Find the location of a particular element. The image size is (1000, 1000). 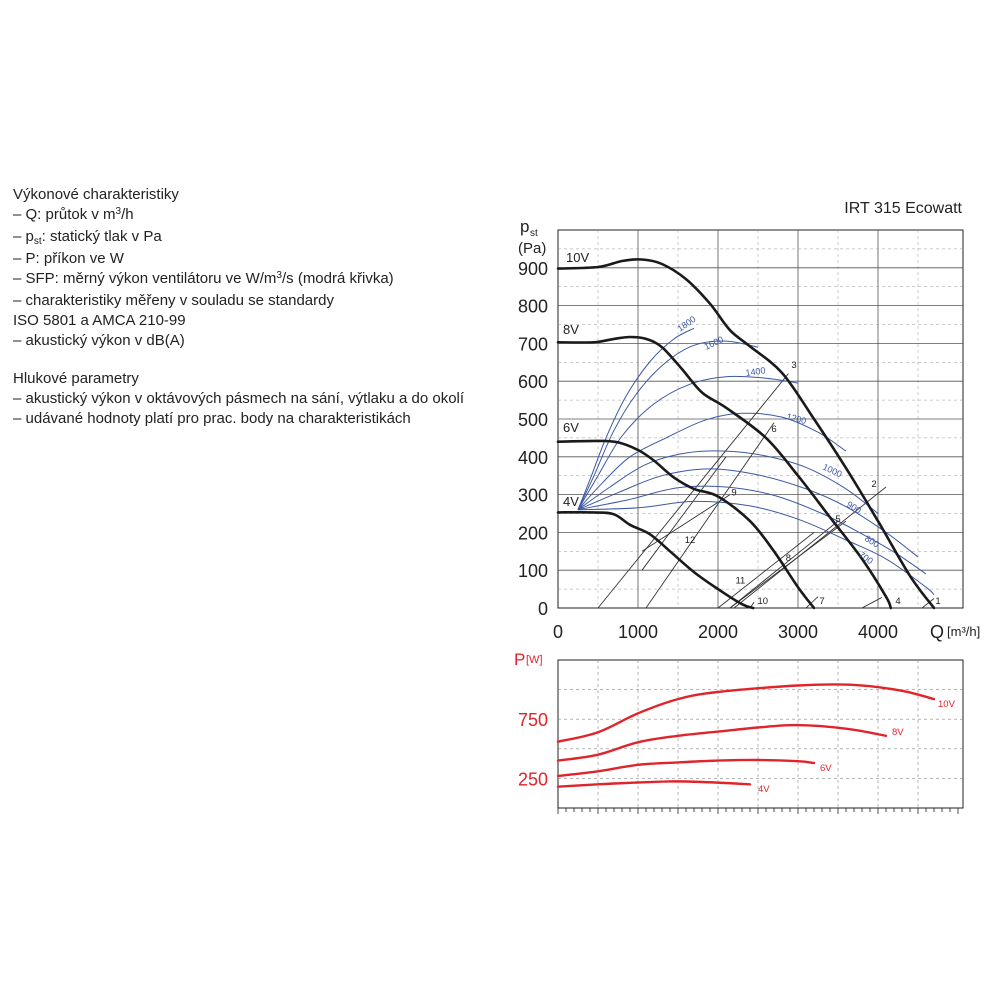

fan-curve-label: 10V is located at coordinates (577, 257).